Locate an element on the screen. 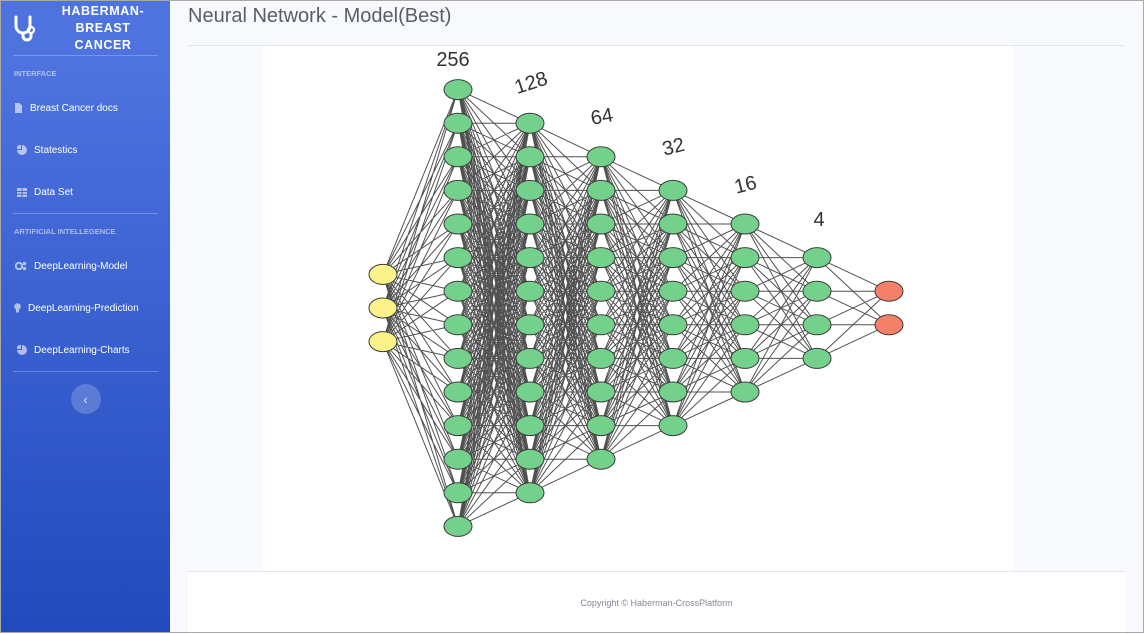  file-icon is located at coordinates (18, 108).